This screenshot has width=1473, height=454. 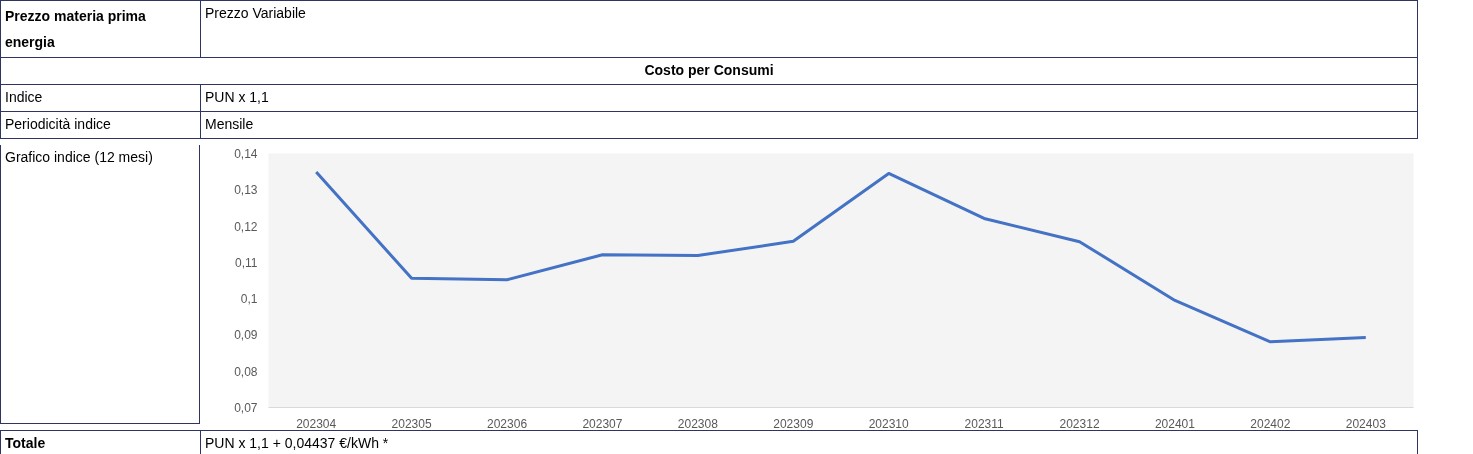 I want to click on x-tick-label: 202308, so click(x=698, y=423).